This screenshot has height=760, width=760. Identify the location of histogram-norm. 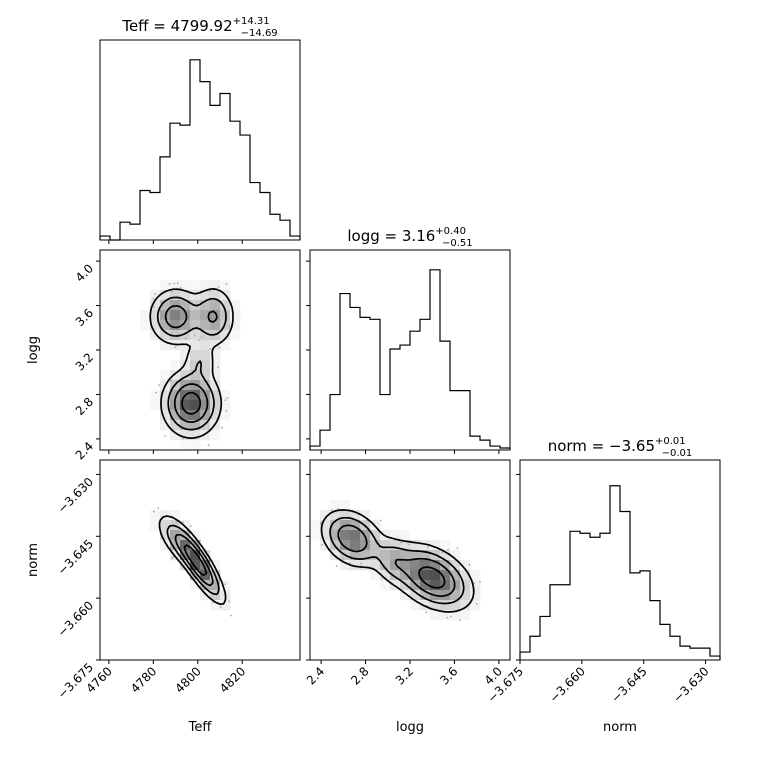
(620, 572).